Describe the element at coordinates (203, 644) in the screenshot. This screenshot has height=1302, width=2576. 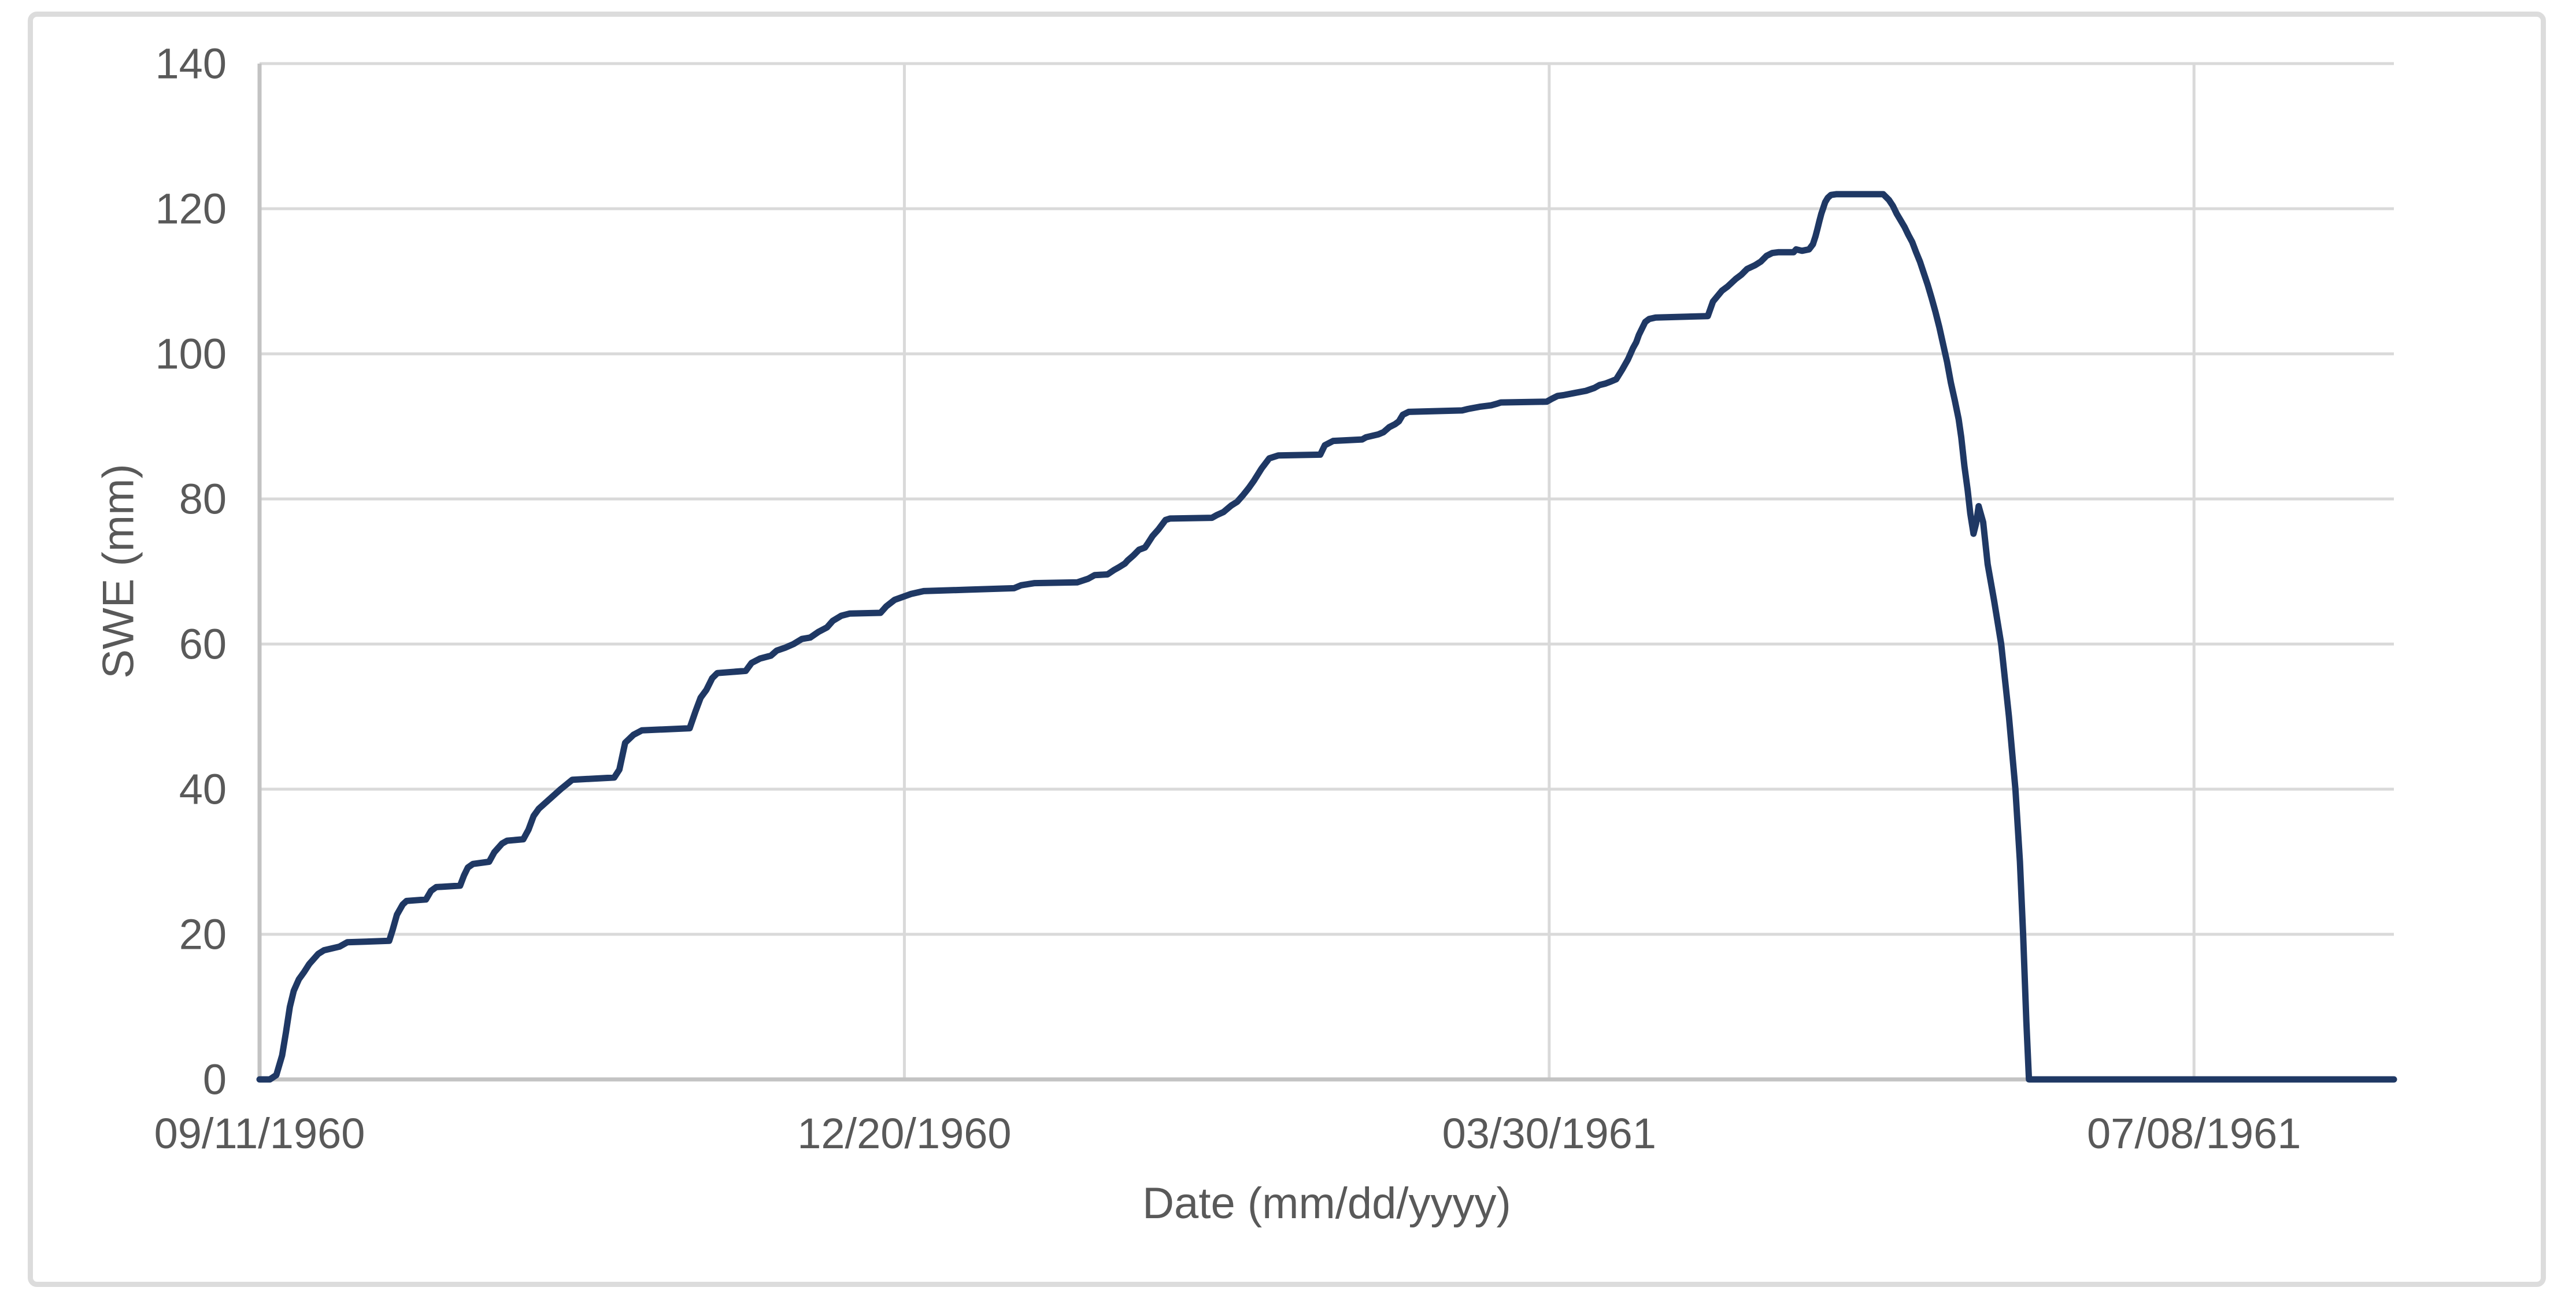
I see `y-tick-label: 60` at that location.